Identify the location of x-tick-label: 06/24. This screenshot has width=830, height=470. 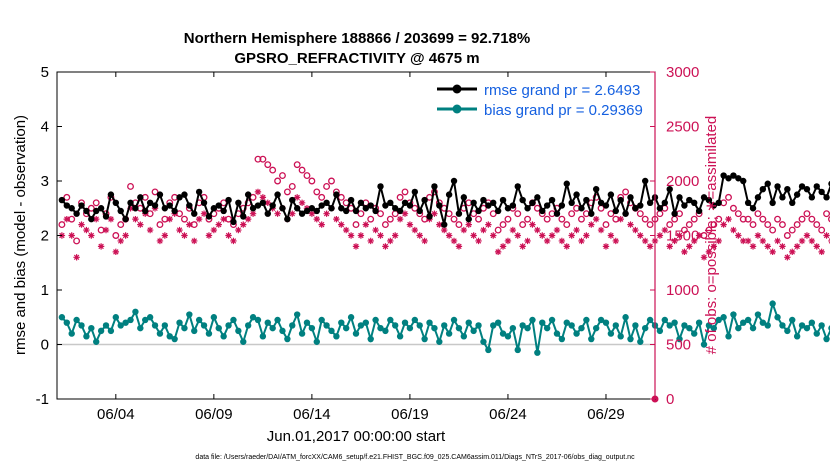
(508, 414).